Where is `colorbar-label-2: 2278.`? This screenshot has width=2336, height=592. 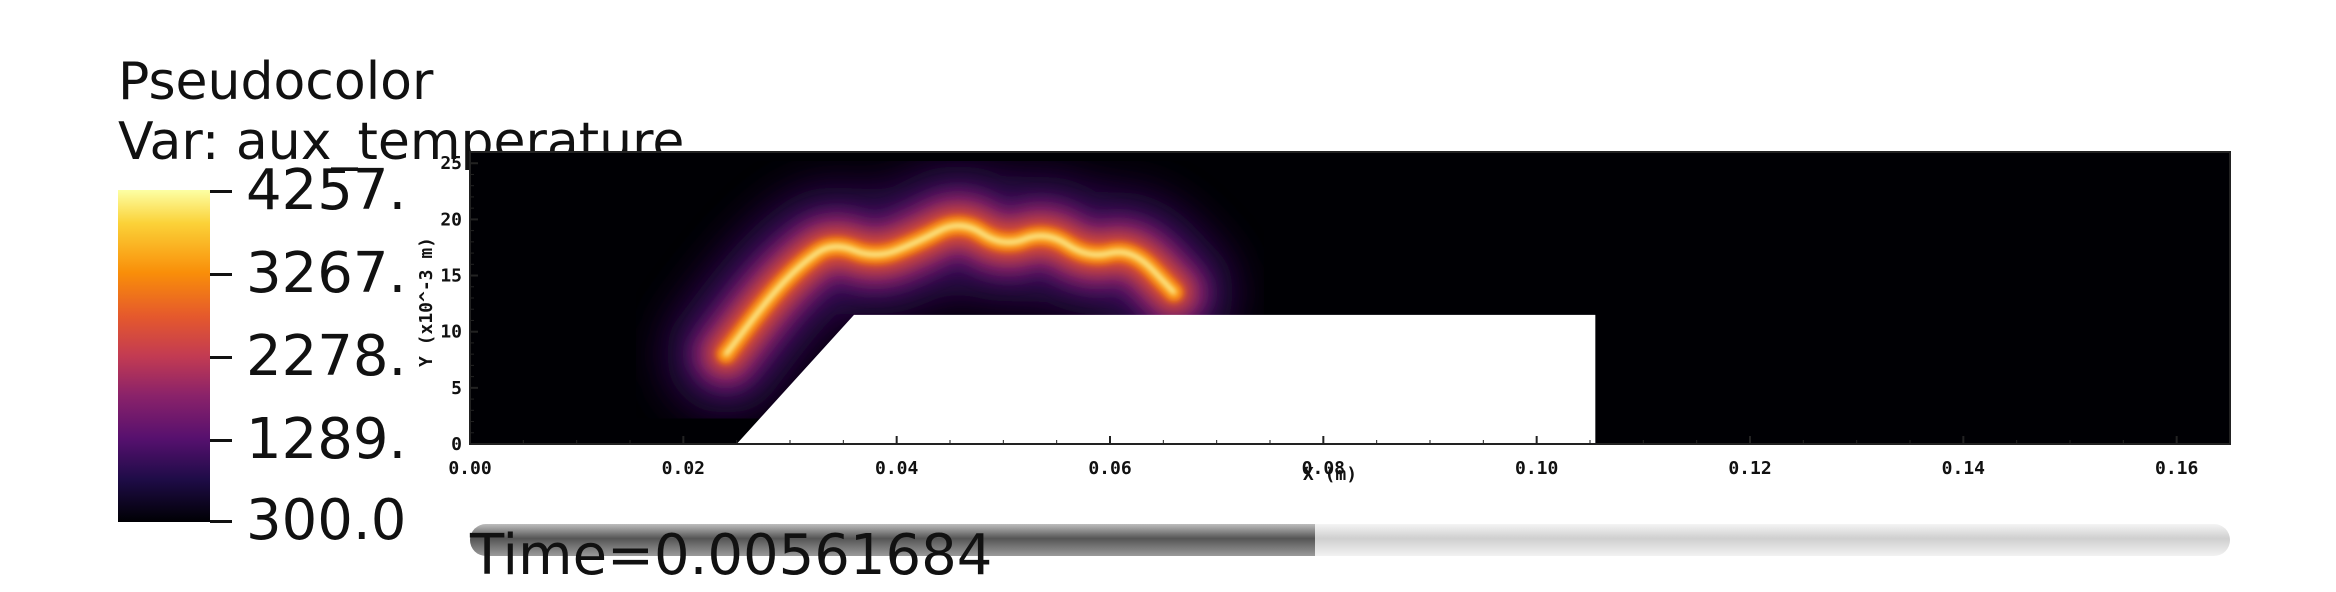
colorbar-label-2: 2278. is located at coordinates (326, 356).